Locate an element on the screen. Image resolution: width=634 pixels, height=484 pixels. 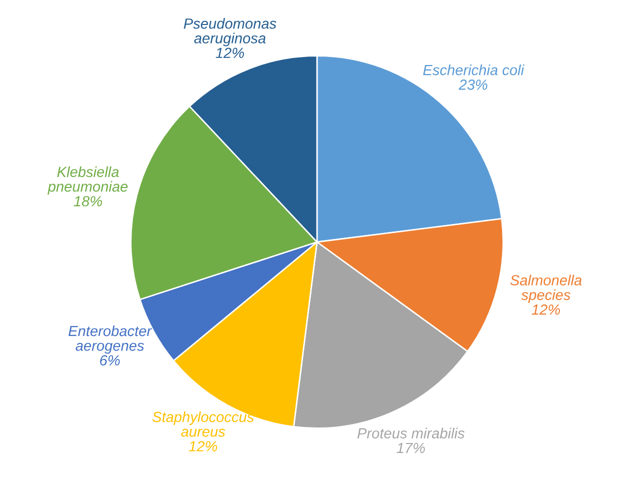
slice-label: Enterobacter aerogenes is located at coordinates (110, 339).